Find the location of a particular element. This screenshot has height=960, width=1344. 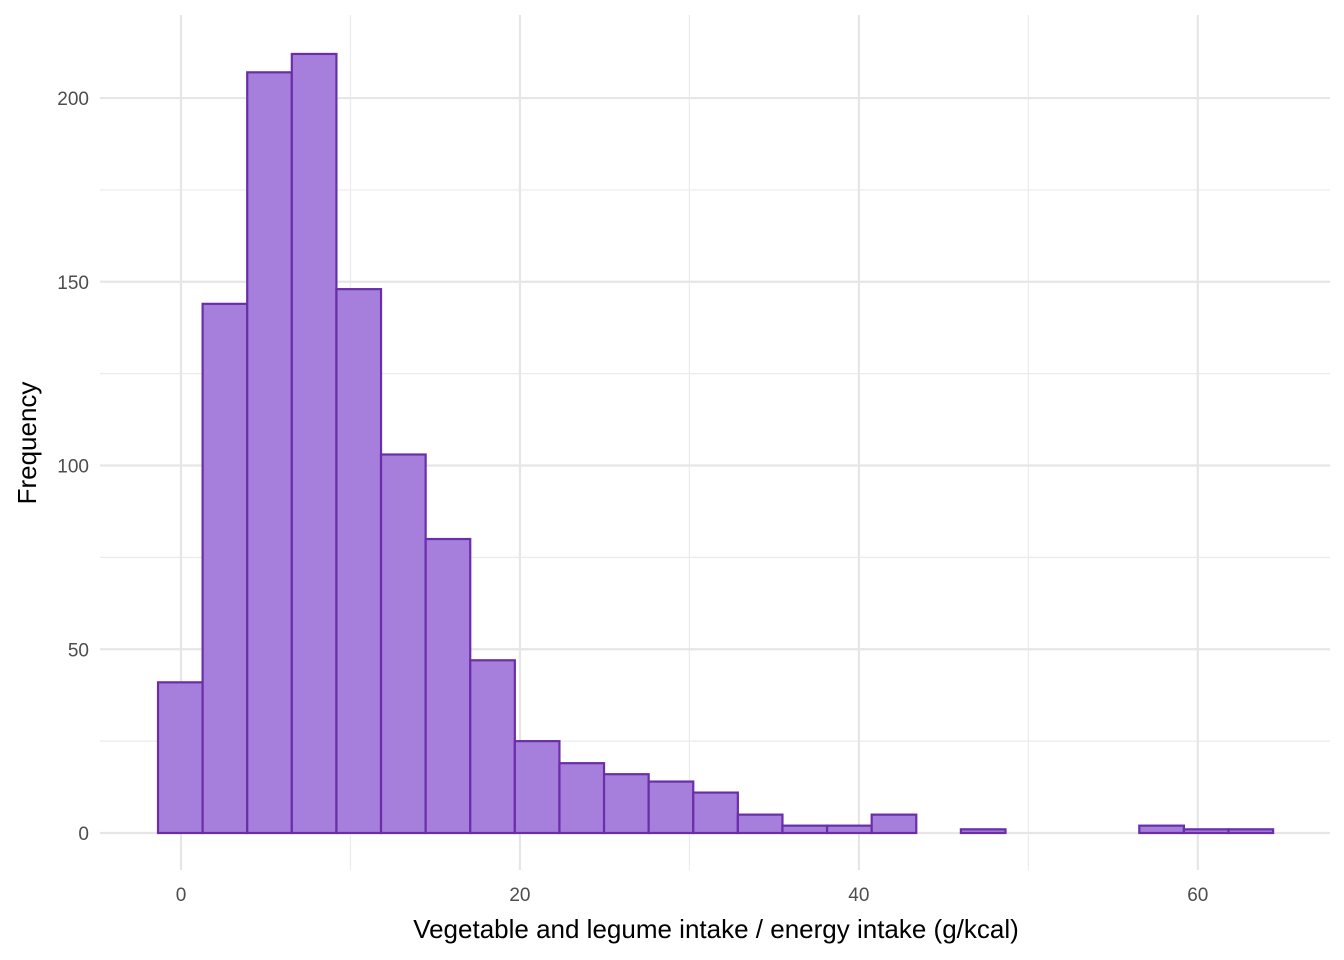

x-tick-label: 60 is located at coordinates (1197, 895).